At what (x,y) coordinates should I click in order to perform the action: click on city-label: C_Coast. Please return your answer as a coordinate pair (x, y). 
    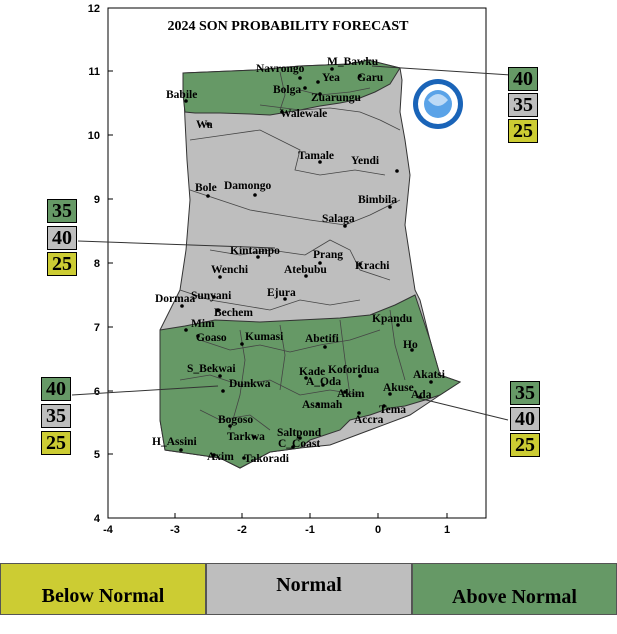
    Looking at the image, I should click on (299, 444).